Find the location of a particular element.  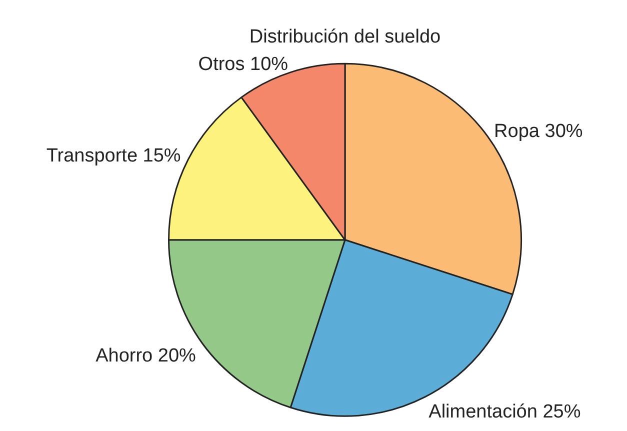

slice-label: Ropa 30% is located at coordinates (538, 131).